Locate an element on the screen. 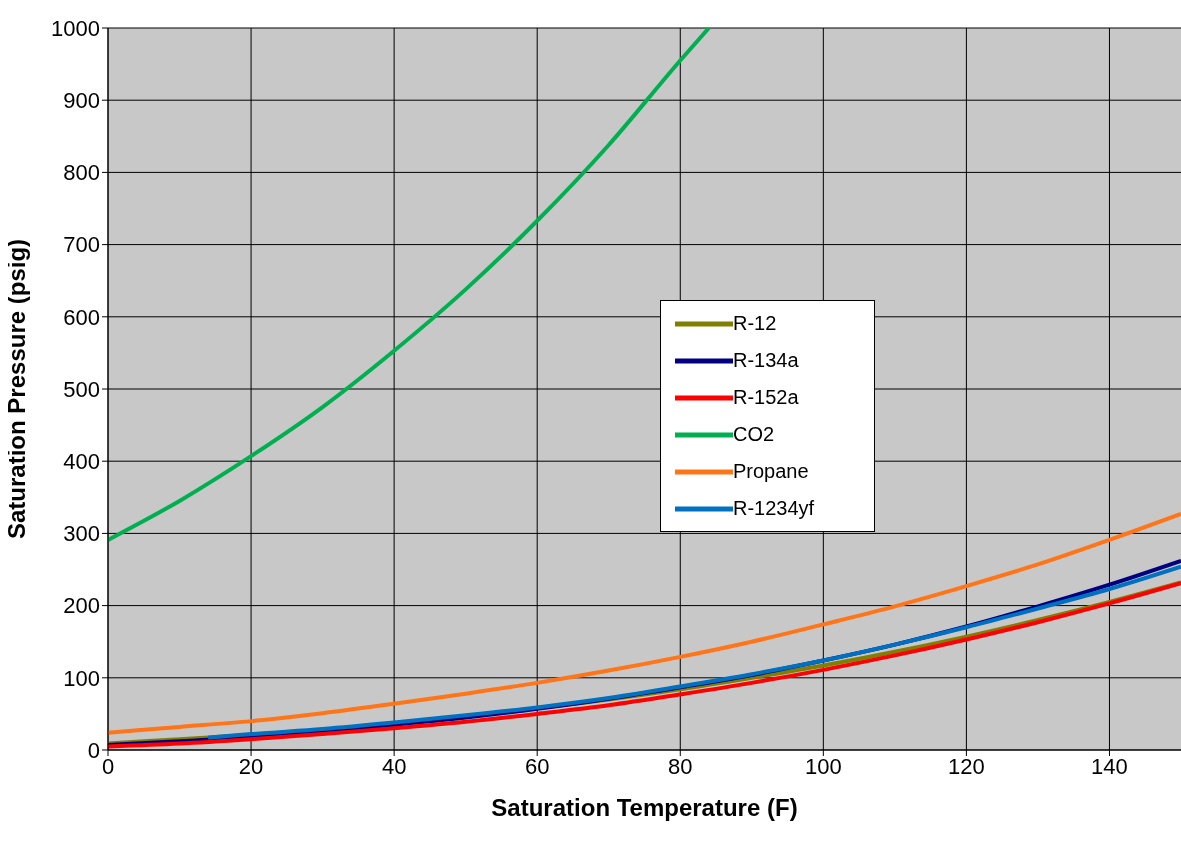 This screenshot has width=1181, height=848. x-axis-title: Saturation Temperature (F) is located at coordinates (644, 807).